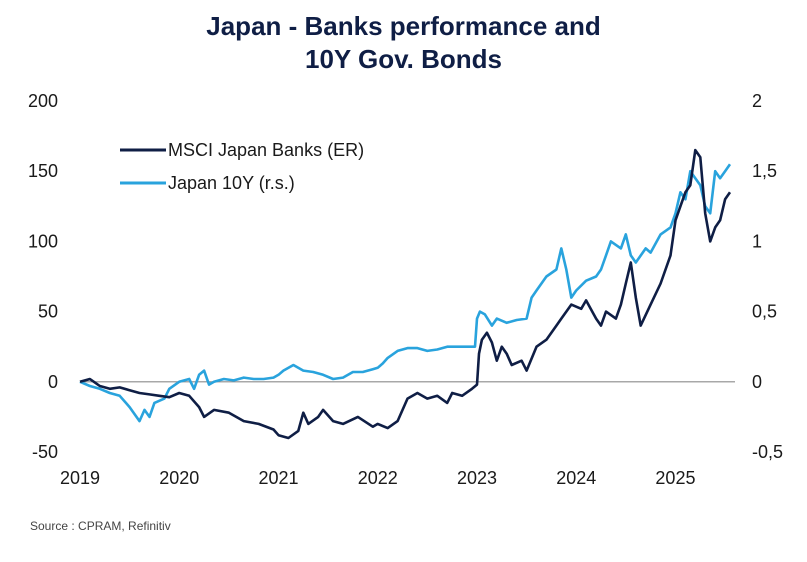  Describe the element at coordinates (242, 166) in the screenshot. I see `legend: MSCI Japan Banks (ER) Japan 10Y (r.s.)` at that location.